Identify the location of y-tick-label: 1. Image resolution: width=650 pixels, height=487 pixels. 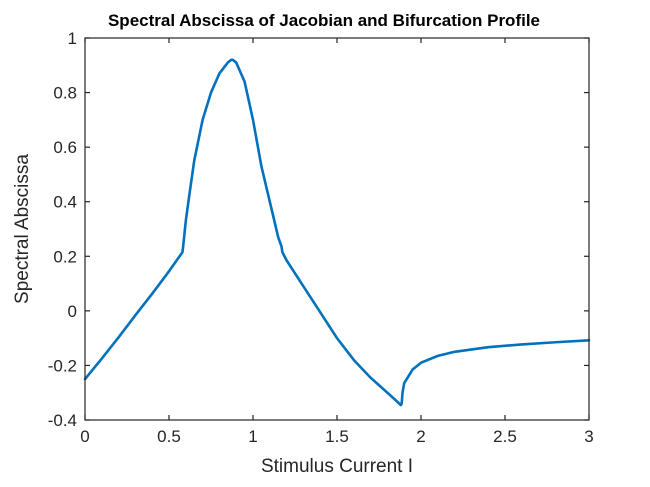
(72, 38).